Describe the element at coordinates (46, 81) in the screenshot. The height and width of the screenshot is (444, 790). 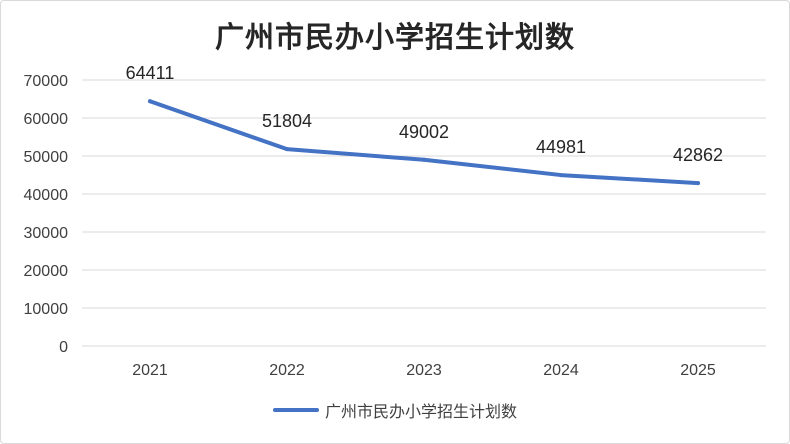
I see `y-tick-label: 70000` at that location.